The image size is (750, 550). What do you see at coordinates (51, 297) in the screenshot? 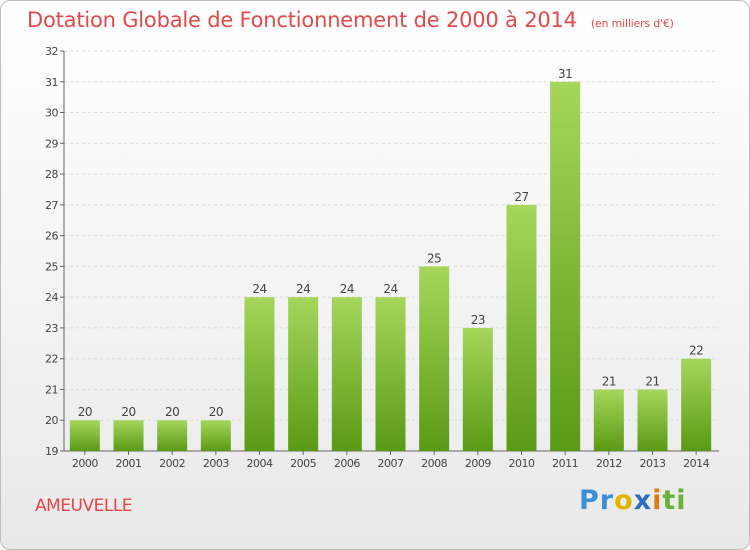
I see `y-tick-label: 24` at bounding box center [51, 297].